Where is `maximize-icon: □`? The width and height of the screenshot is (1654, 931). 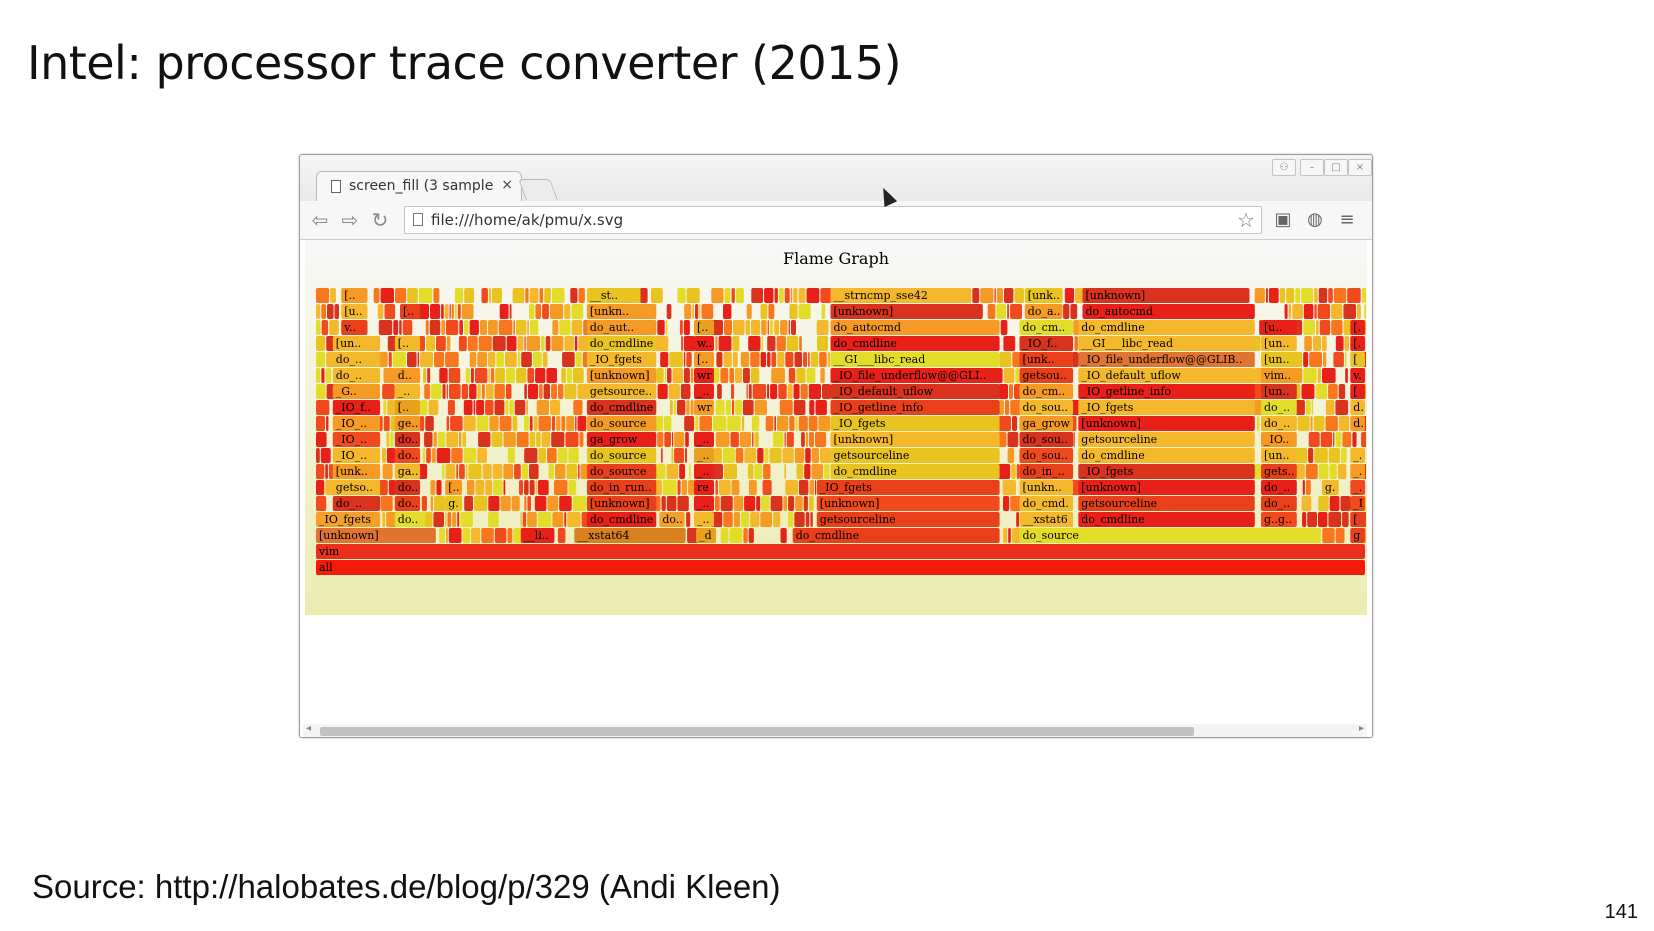 maximize-icon: □ is located at coordinates (1336, 167).